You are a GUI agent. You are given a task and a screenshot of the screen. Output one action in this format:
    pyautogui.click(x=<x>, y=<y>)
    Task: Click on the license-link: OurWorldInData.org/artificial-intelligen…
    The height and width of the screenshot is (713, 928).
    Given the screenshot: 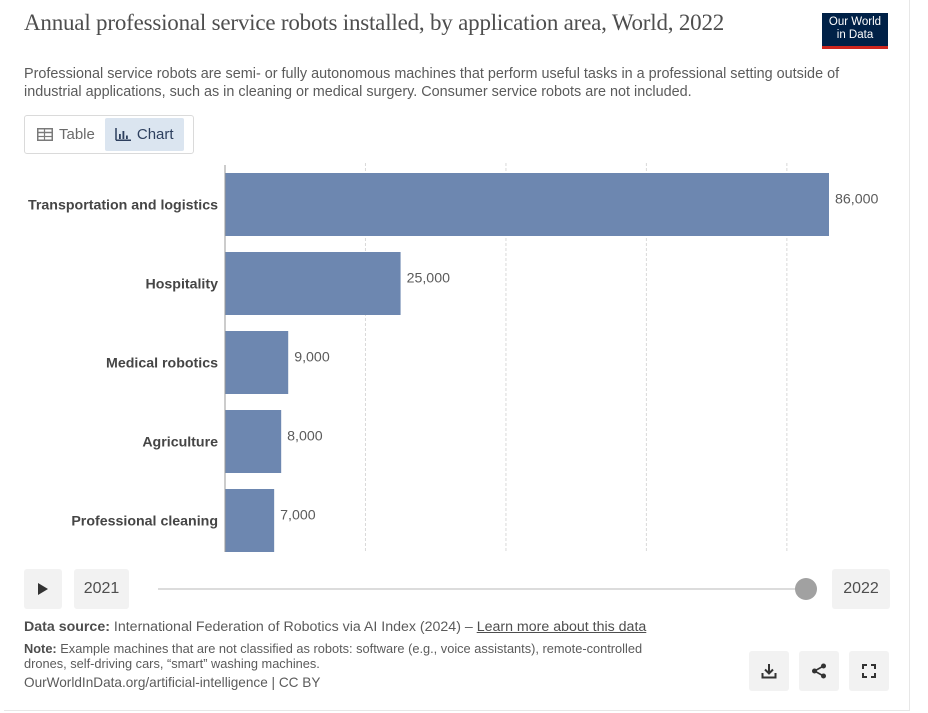 What is the action you would take?
    pyautogui.click(x=172, y=682)
    